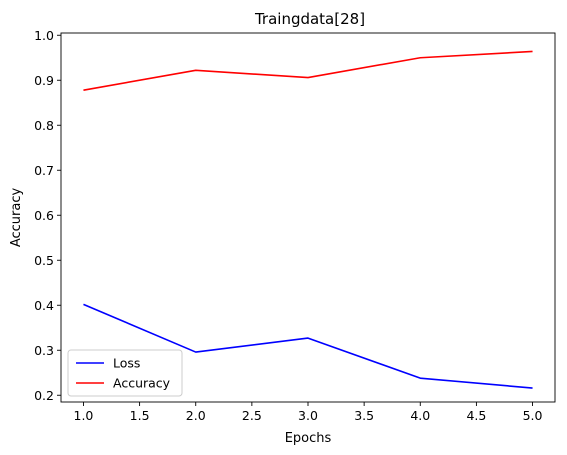 This screenshot has width=567, height=455. What do you see at coordinates (44, 35) in the screenshot?
I see `y-tick-label: 1.0` at bounding box center [44, 35].